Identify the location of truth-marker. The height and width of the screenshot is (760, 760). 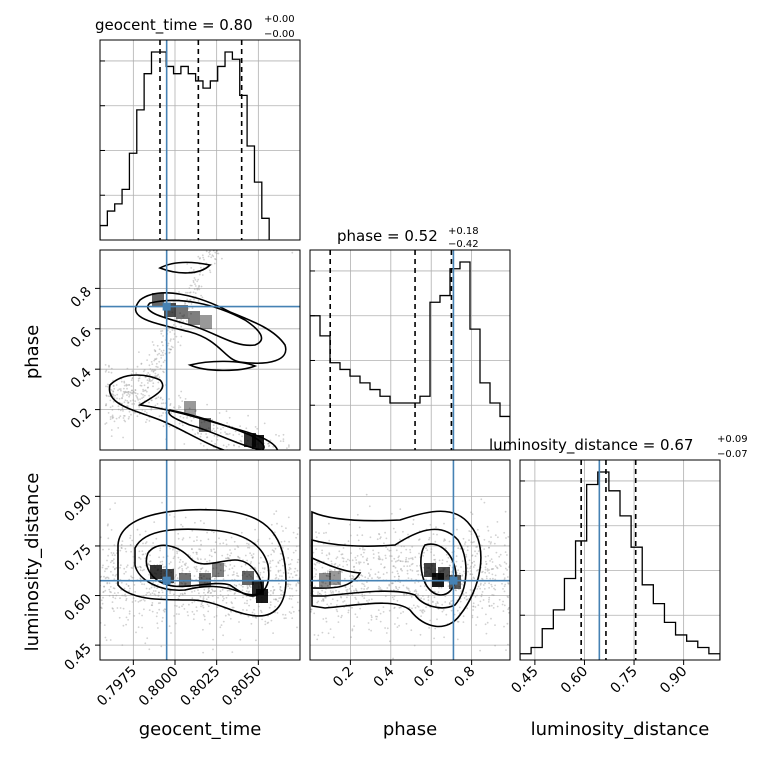
(453, 580).